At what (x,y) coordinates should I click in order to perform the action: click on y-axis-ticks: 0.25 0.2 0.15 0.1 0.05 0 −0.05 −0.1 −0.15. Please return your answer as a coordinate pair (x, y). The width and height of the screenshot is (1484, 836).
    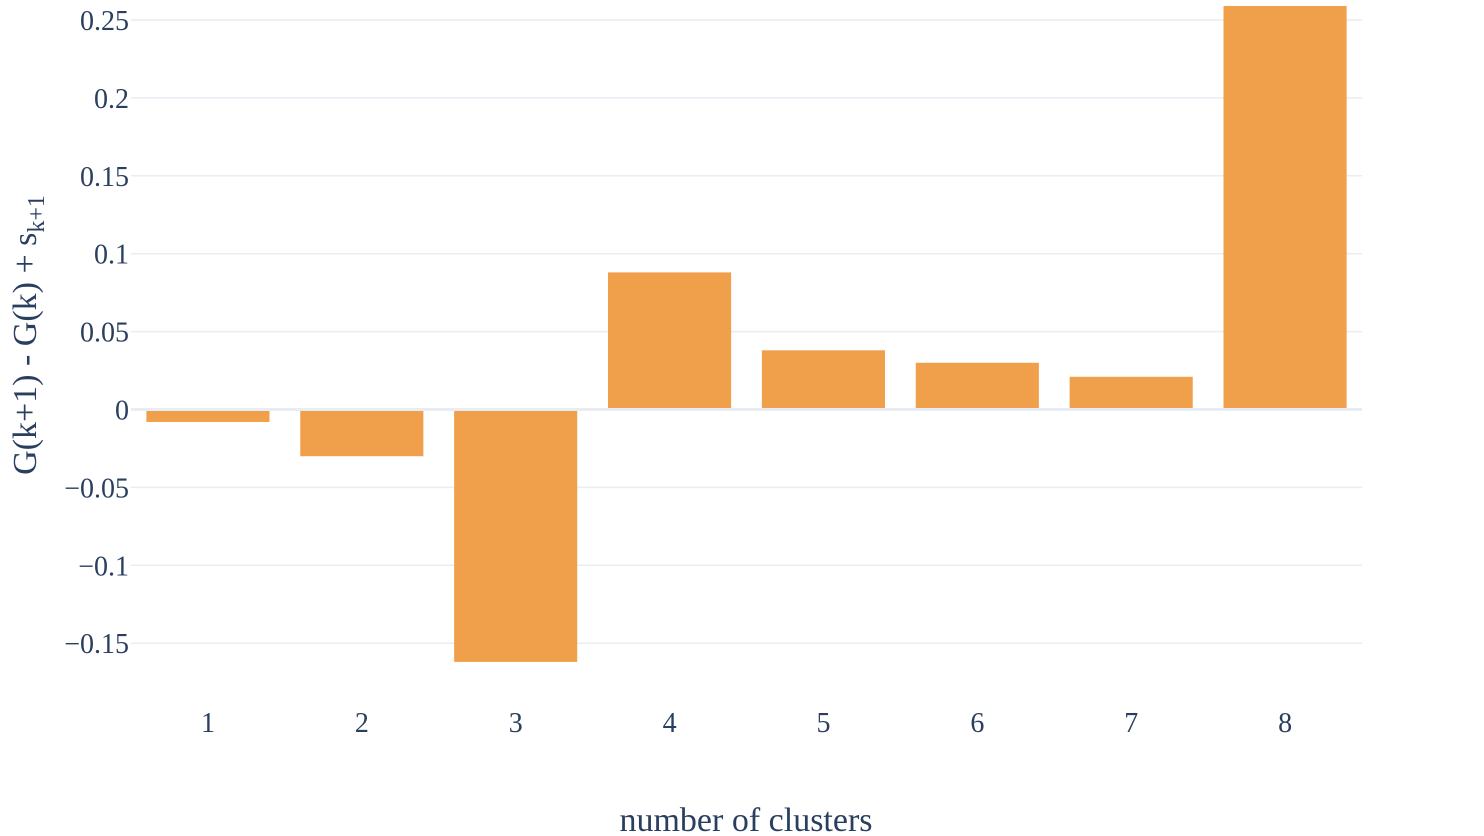
    Looking at the image, I should click on (96, 333).